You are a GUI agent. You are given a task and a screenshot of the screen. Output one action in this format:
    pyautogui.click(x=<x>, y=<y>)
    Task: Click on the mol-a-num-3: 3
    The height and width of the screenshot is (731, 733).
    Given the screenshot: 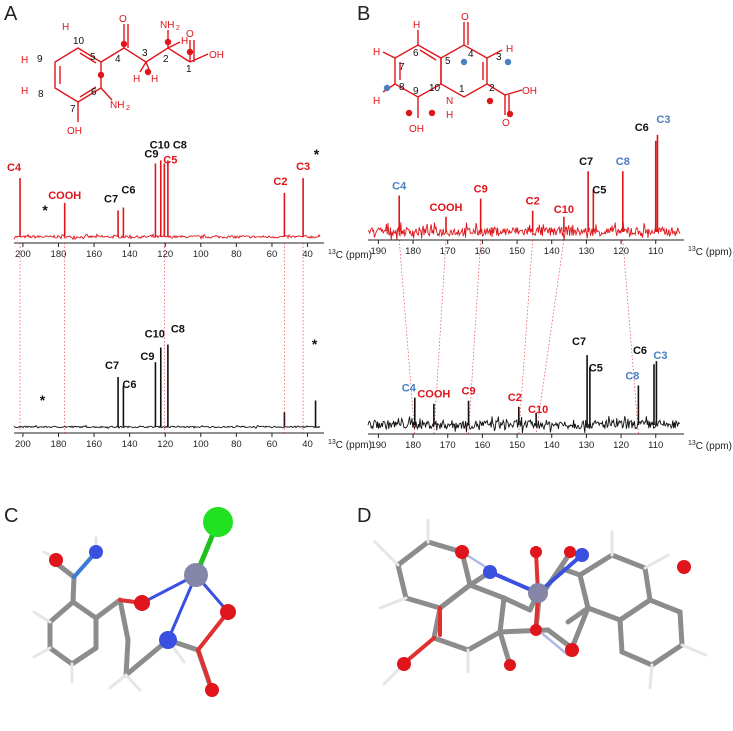 What is the action you would take?
    pyautogui.click(x=145, y=53)
    